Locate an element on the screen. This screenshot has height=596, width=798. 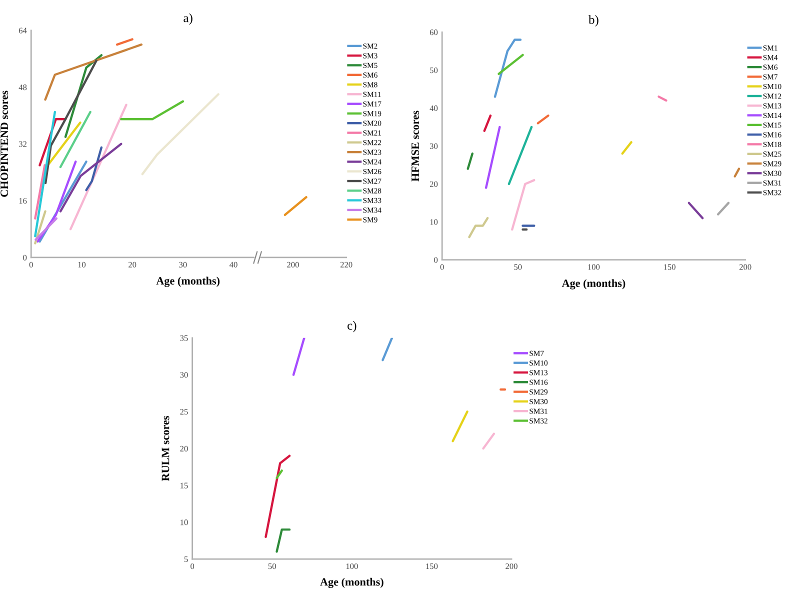
x-tick-label: 20 is located at coordinates (132, 265).